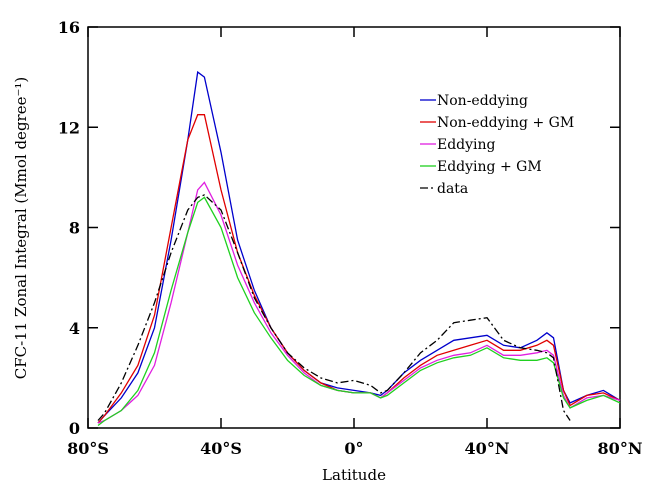 Image resolution: width=653 pixels, height=492 pixels. What do you see at coordinates (88, 448) in the screenshot?
I see `x-tick-label: 80°S` at bounding box center [88, 448].